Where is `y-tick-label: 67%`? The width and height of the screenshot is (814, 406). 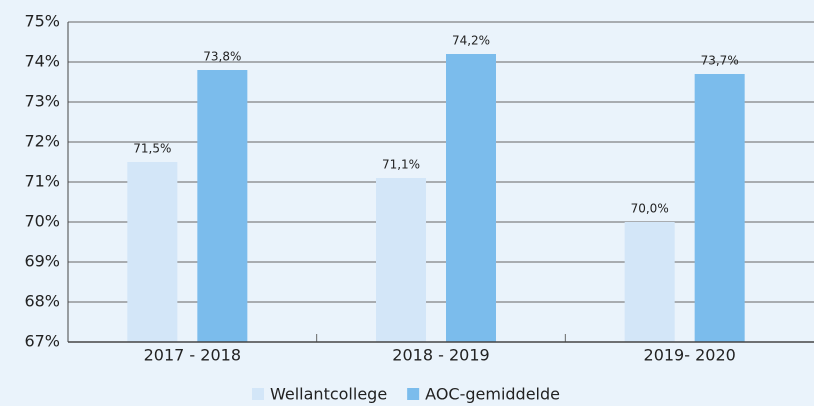
y-tick-label: 67% is located at coordinates (42, 341).